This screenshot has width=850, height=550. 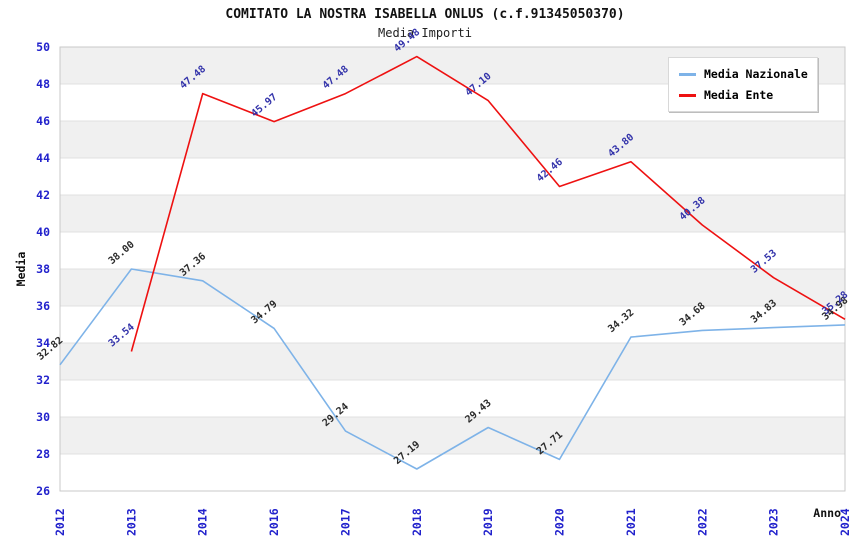 I want to click on y-tick-label-46: 46, so click(x=43, y=121).